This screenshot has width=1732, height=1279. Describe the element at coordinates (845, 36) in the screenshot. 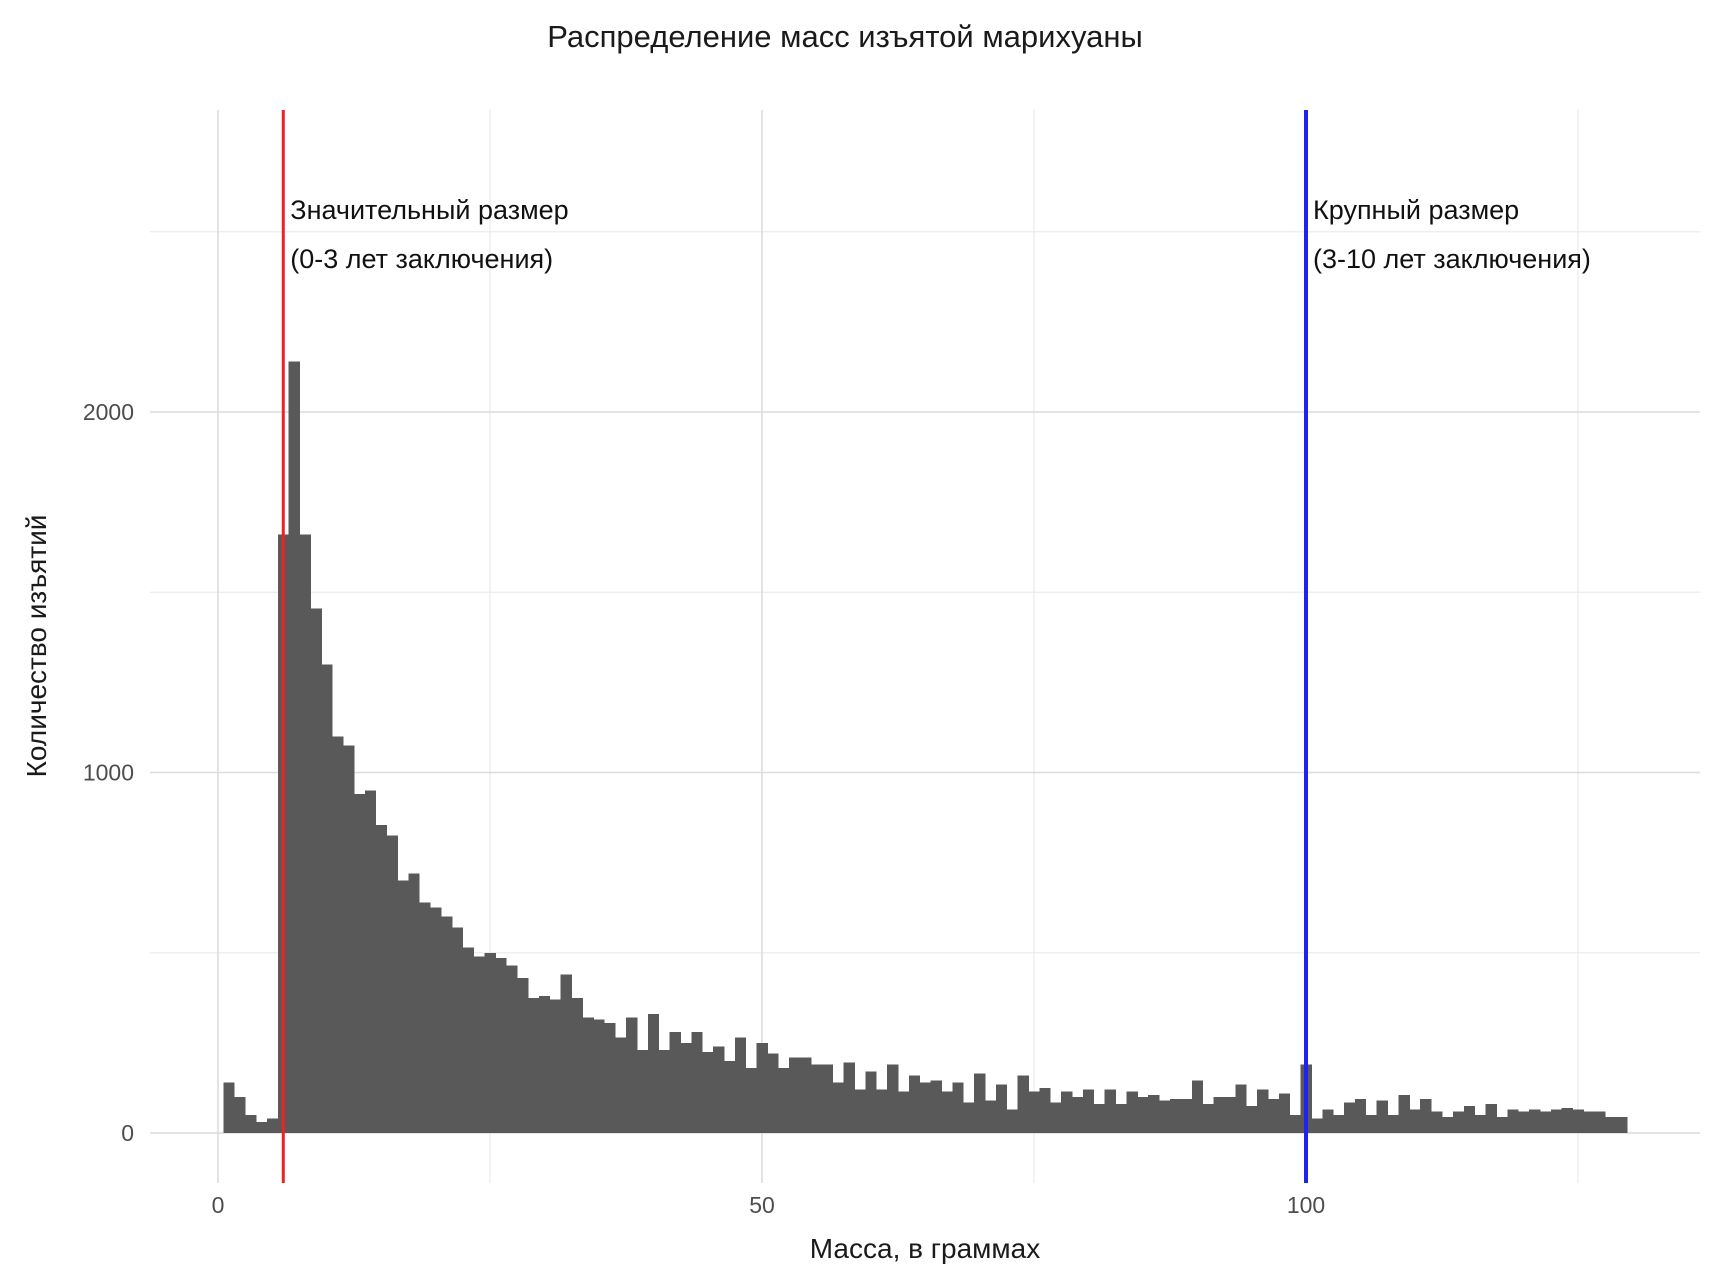

I see `chart-title: Распределение масс изъятой марихуаны` at that location.